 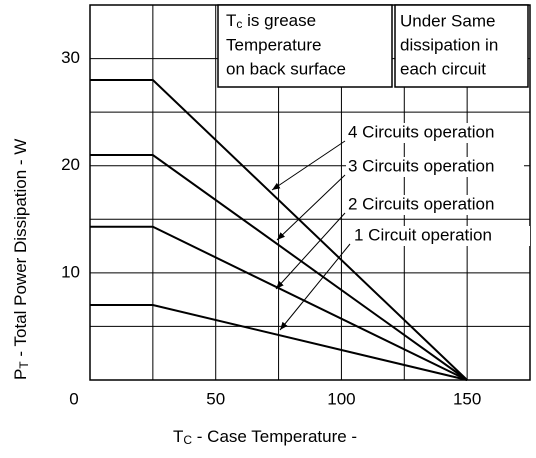 What do you see at coordinates (341, 398) in the screenshot?
I see `x-tick-label: 100` at bounding box center [341, 398].